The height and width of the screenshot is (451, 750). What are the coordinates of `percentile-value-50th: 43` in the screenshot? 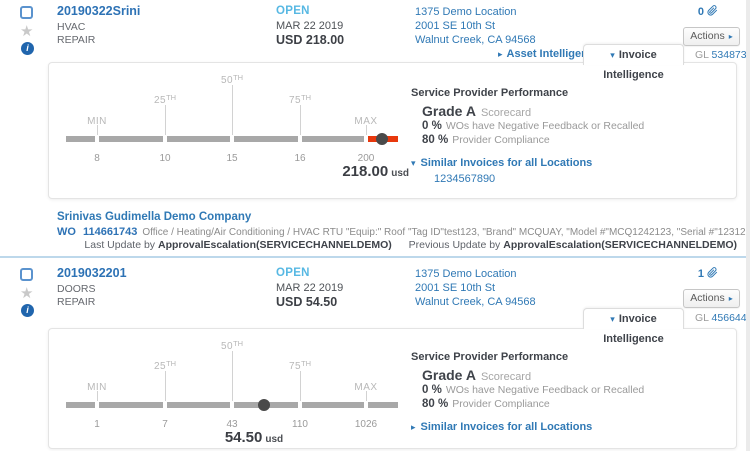 It's located at (232, 424).